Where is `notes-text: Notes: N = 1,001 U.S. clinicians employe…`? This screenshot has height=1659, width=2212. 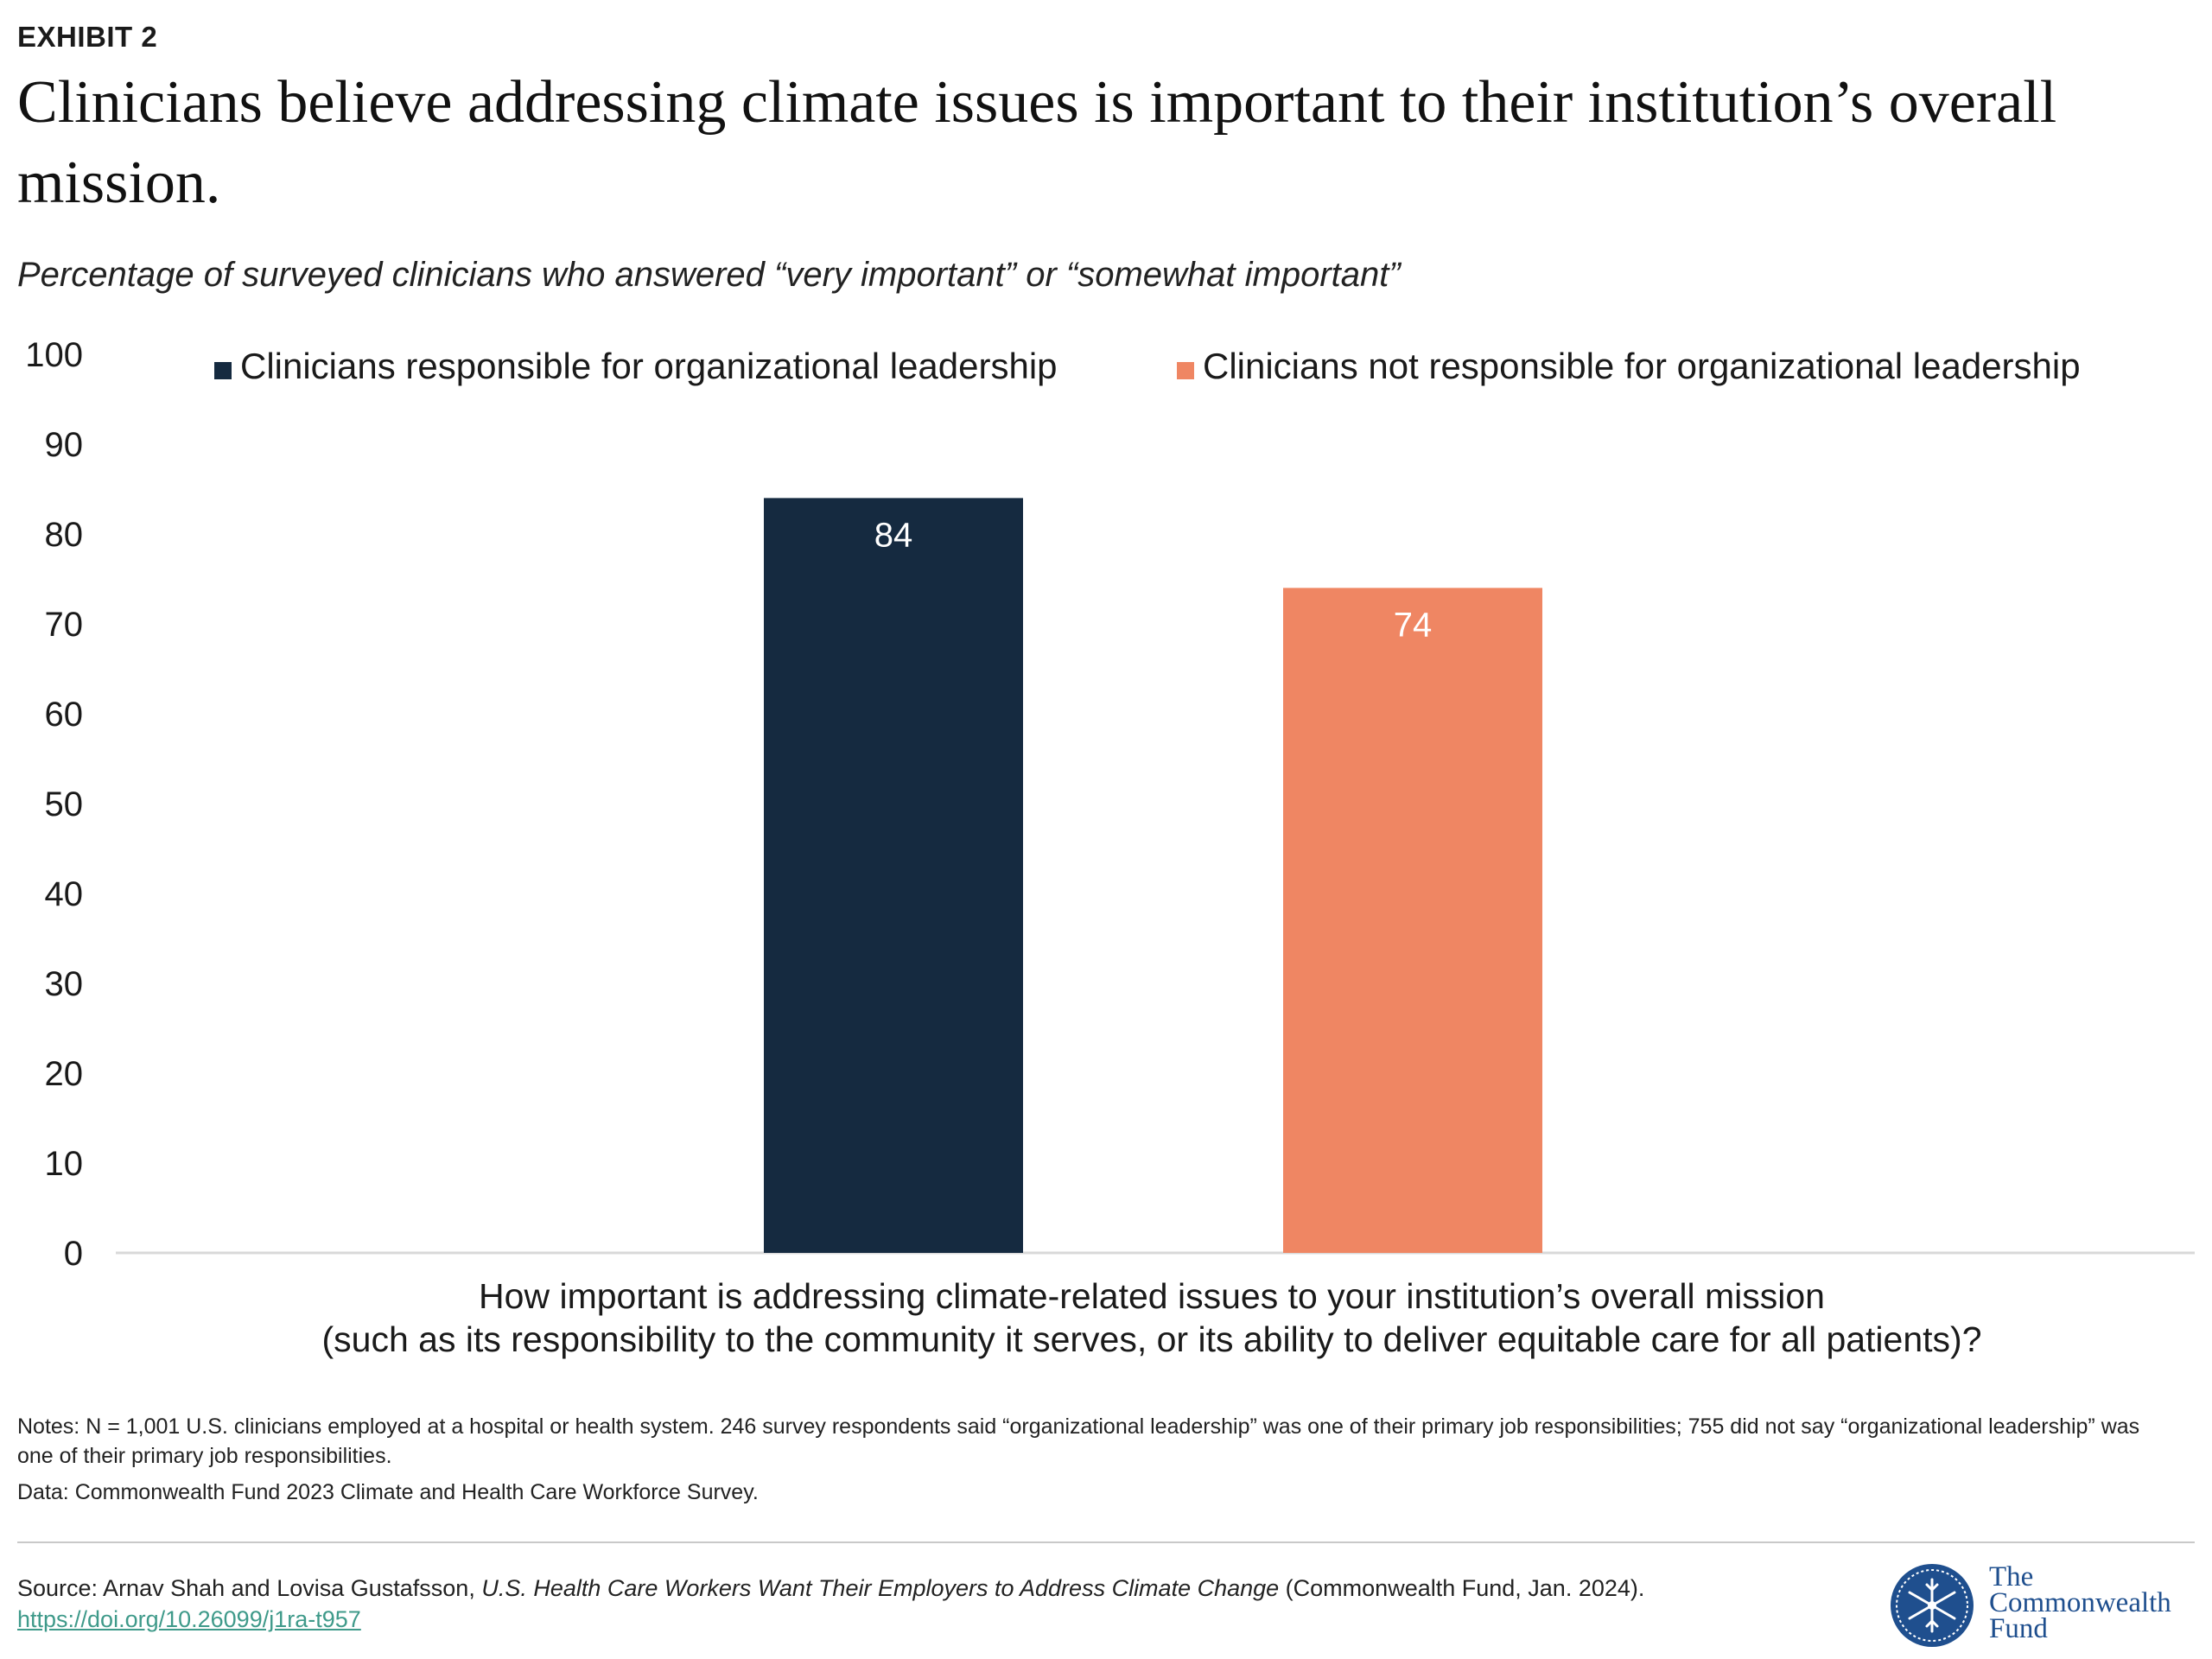 notes-text: Notes: N = 1,001 U.S. clinicians employe… is located at coordinates (1078, 1441).